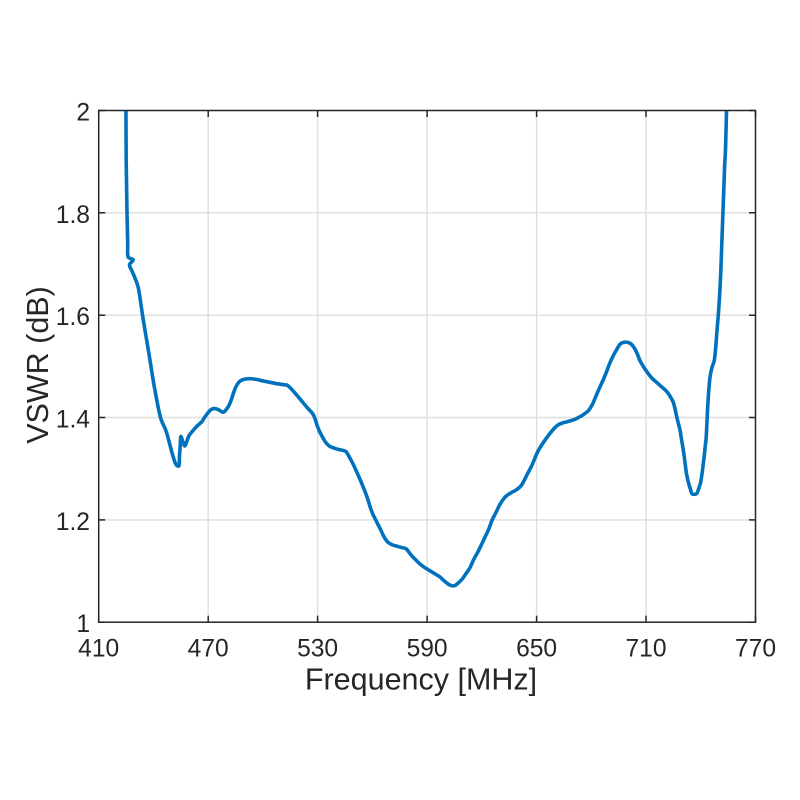 This screenshot has width=800, height=800. I want to click on svg-text: 1.6, so click(73, 317).